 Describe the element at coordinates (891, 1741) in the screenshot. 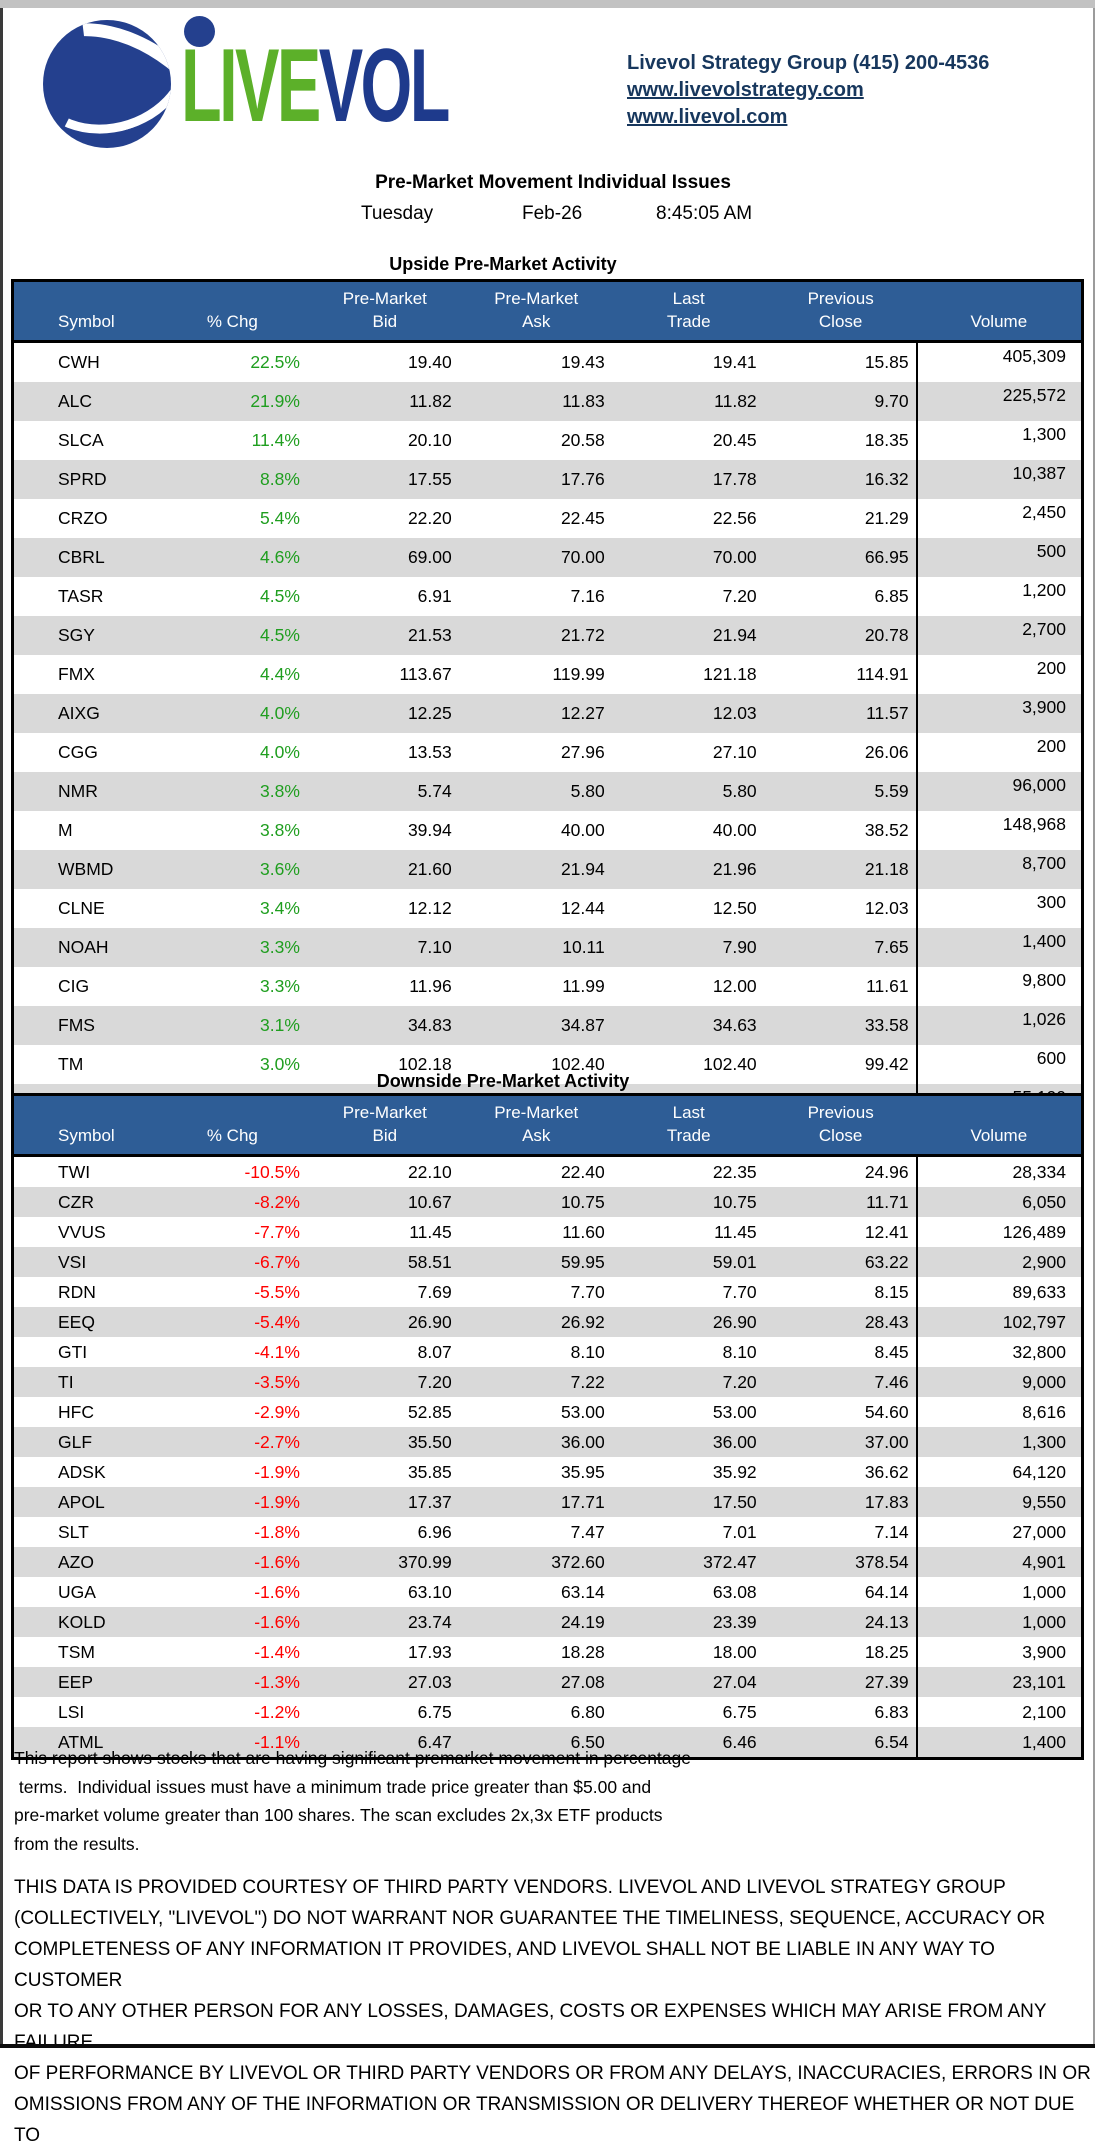

I see `prev-close-cell: 6.54` at that location.